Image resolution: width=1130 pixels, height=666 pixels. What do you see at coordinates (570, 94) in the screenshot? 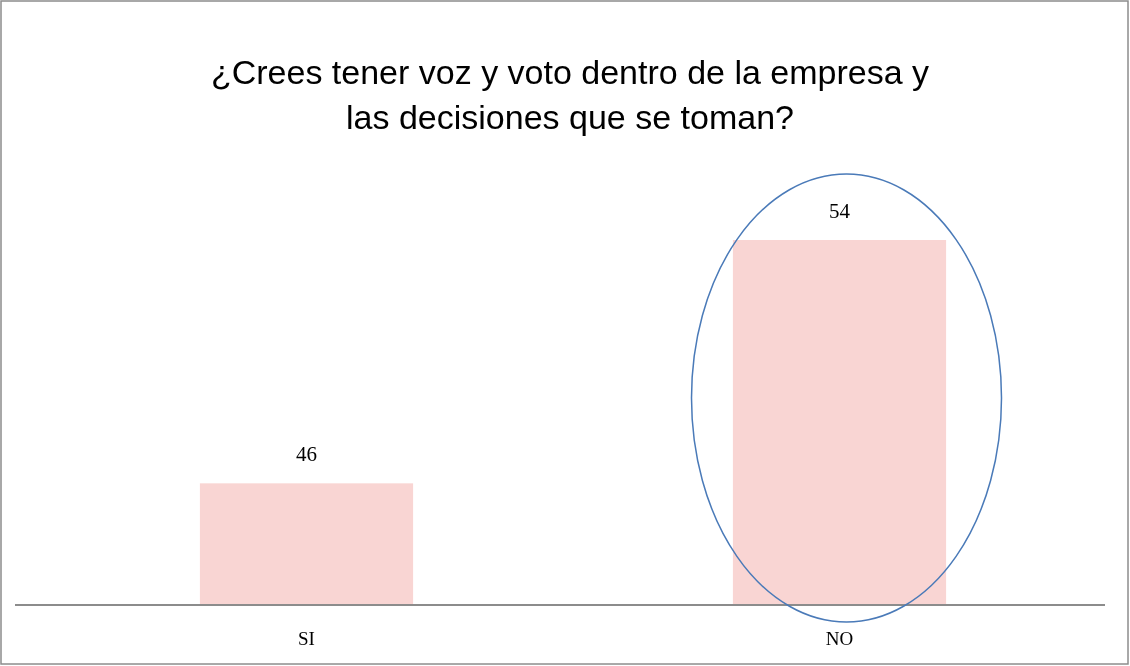
I see `chart-title: ¿Crees tener voz y voto dentro de la empresa y las decisiones que se toman?` at bounding box center [570, 94].